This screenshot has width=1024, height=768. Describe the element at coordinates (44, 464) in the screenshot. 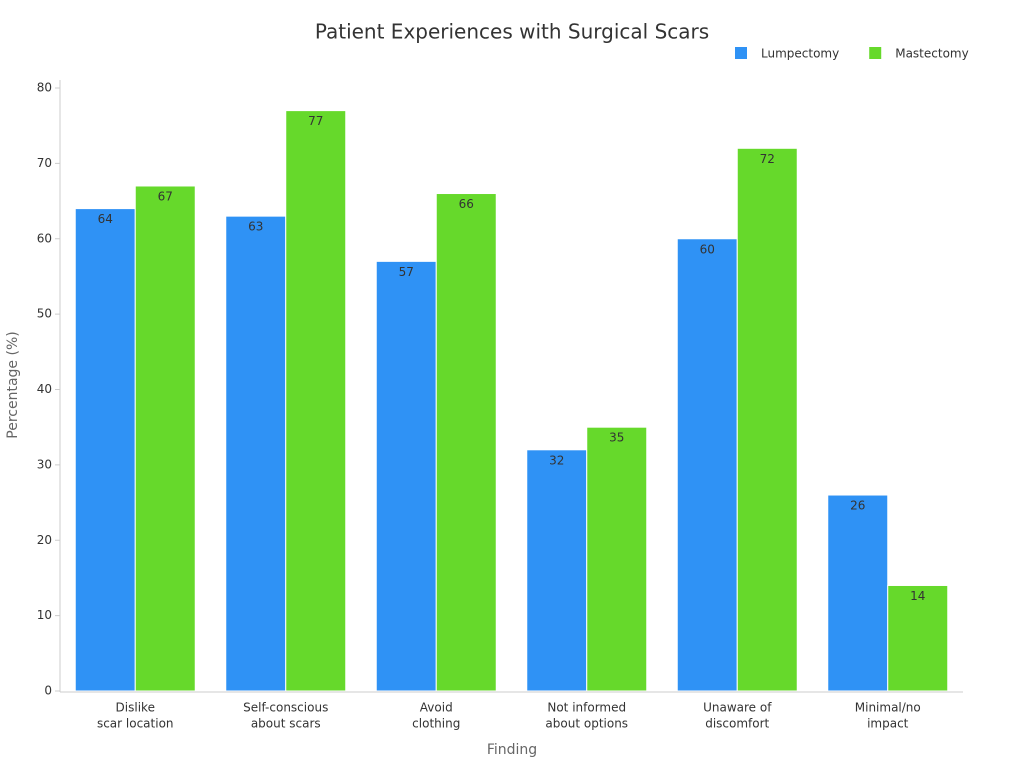

I see `y-tick-label: 30` at that location.